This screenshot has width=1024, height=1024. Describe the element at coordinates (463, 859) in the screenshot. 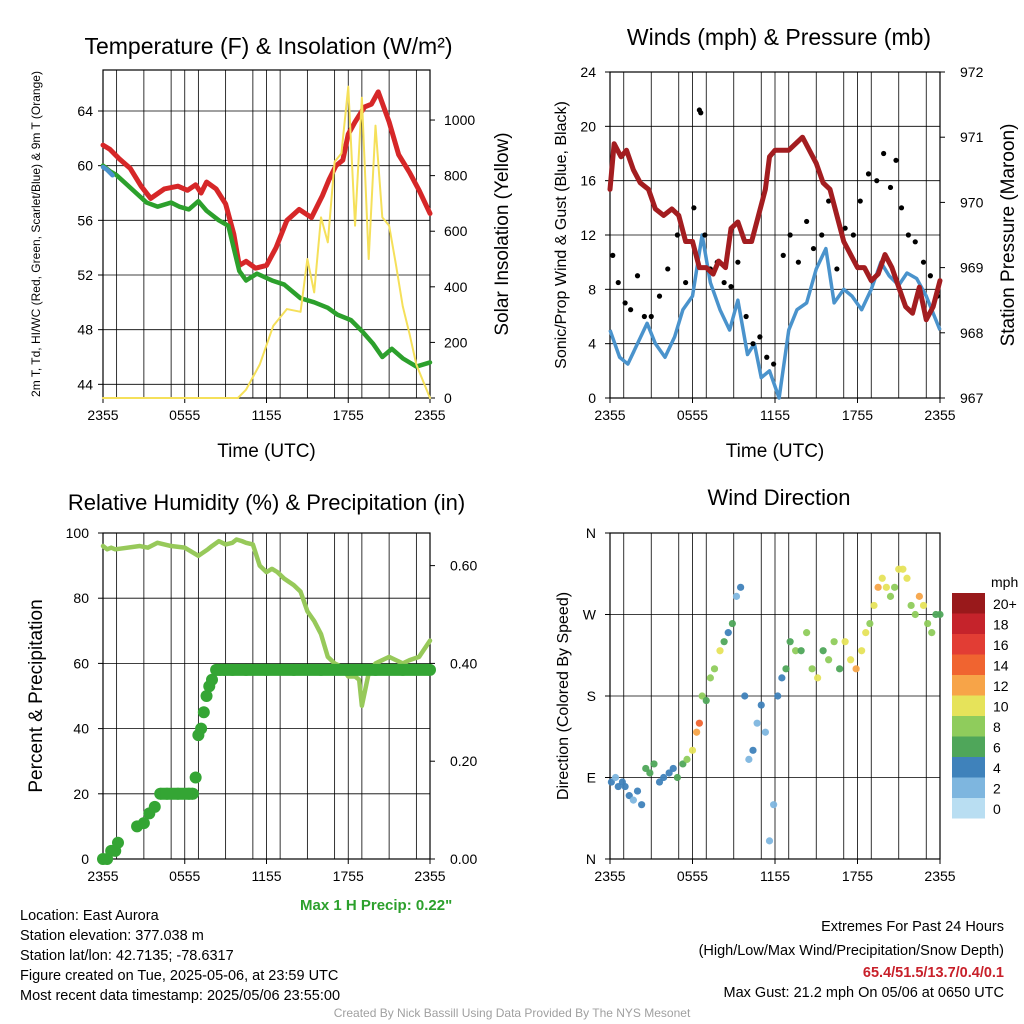

I see `y2-tick-label: 0.00` at that location.